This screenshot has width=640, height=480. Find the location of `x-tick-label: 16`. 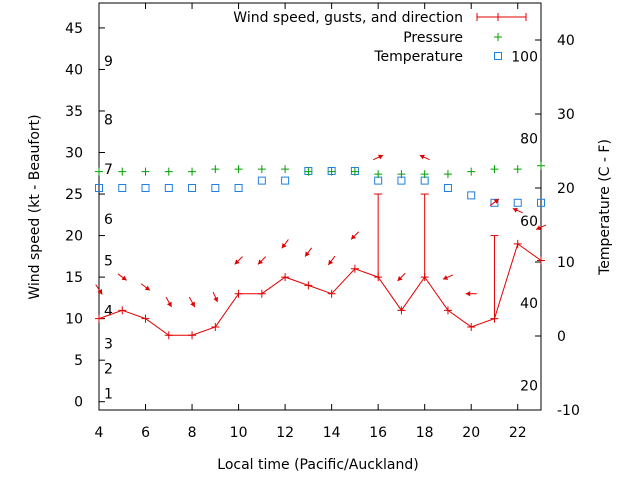

x-tick-label: 16 is located at coordinates (378, 433).